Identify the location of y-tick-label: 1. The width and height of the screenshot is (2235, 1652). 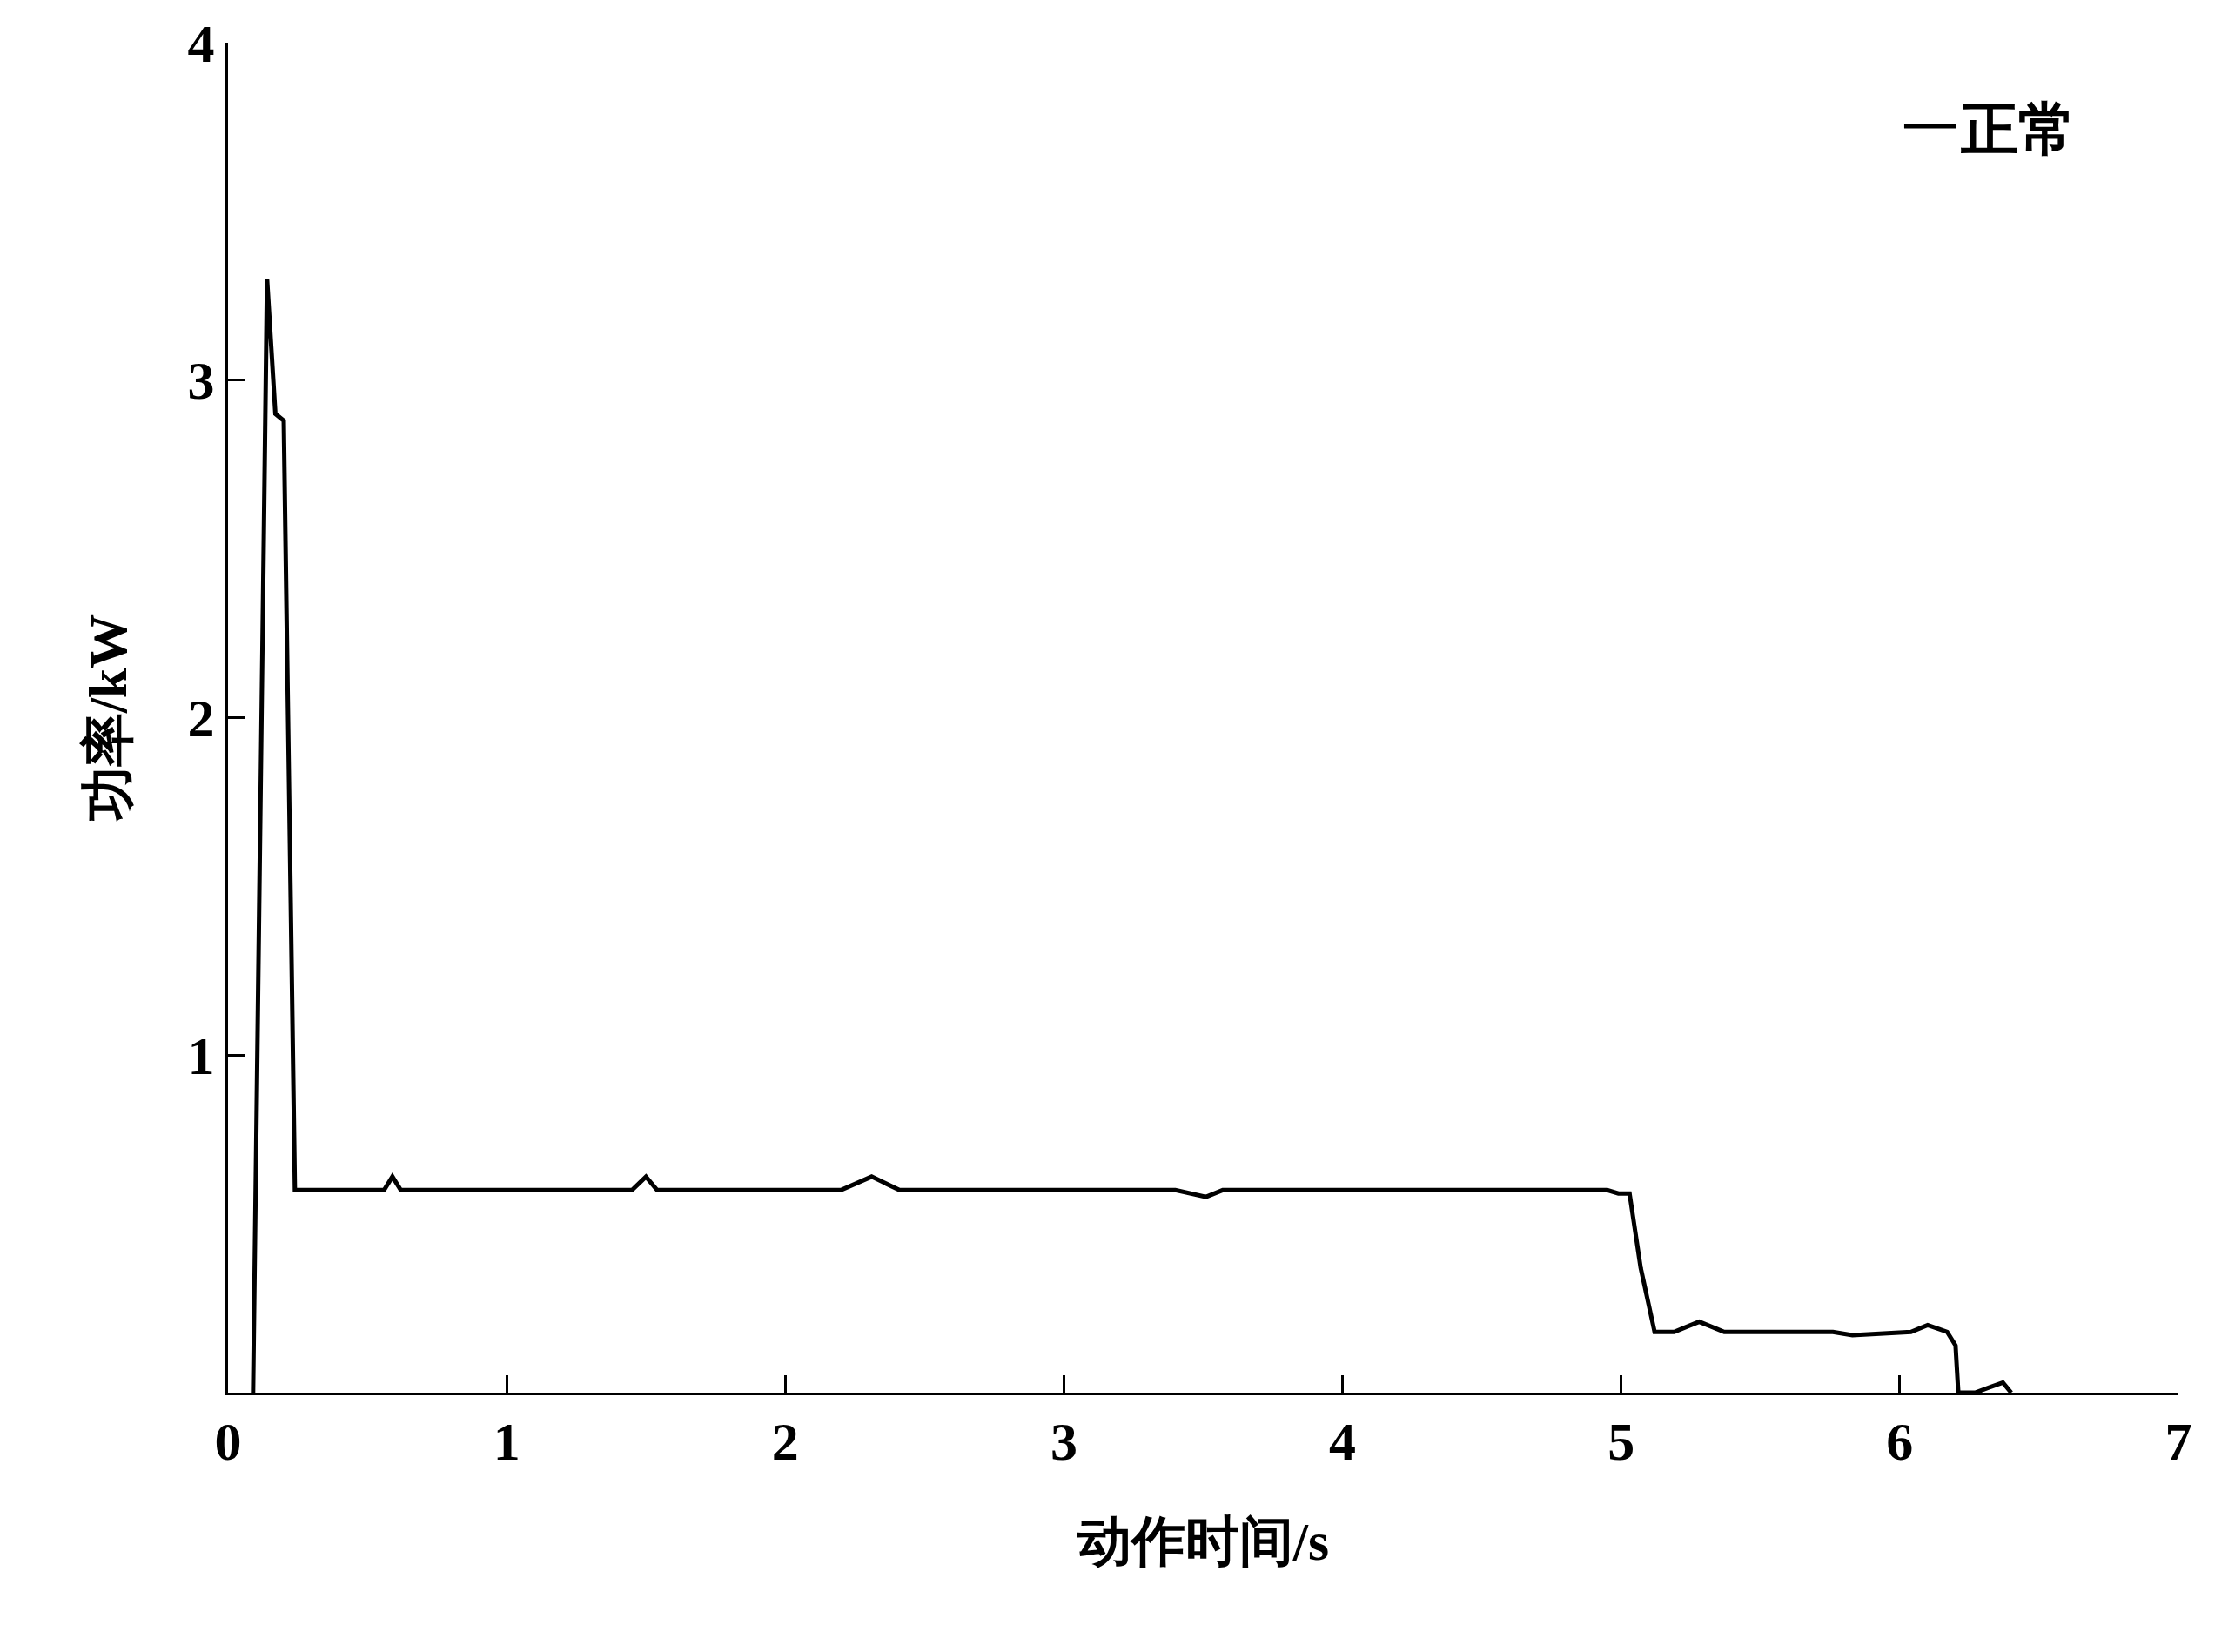
(201, 1055).